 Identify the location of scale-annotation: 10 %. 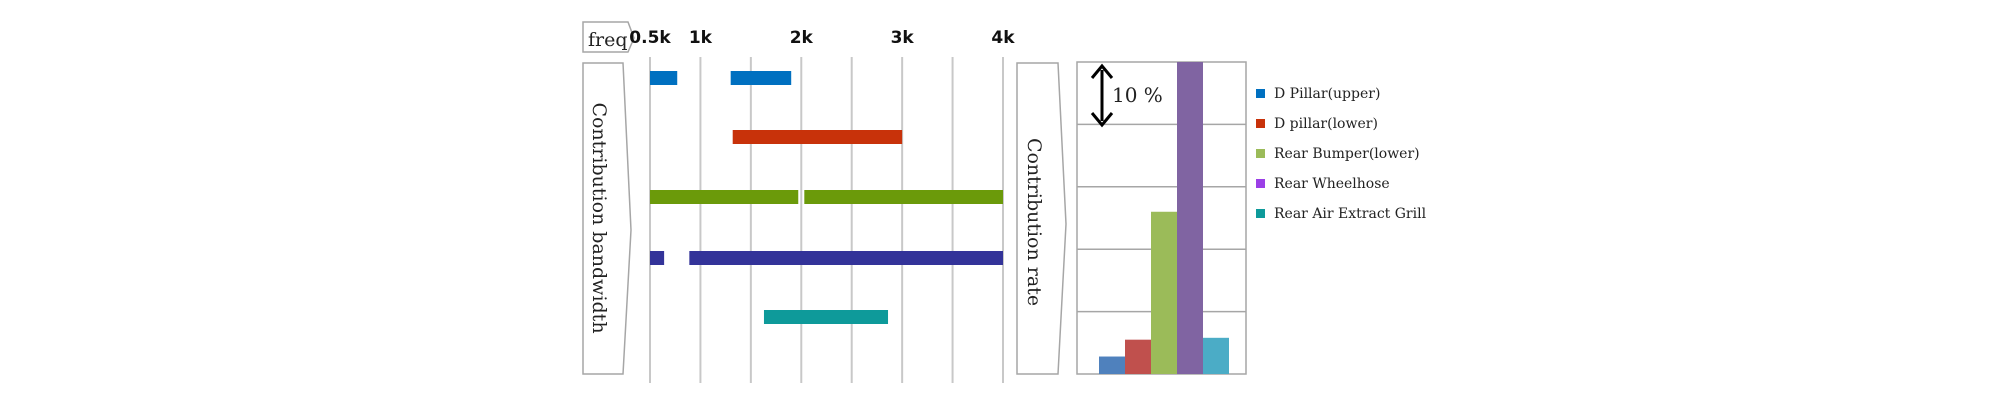
(1126, 95).